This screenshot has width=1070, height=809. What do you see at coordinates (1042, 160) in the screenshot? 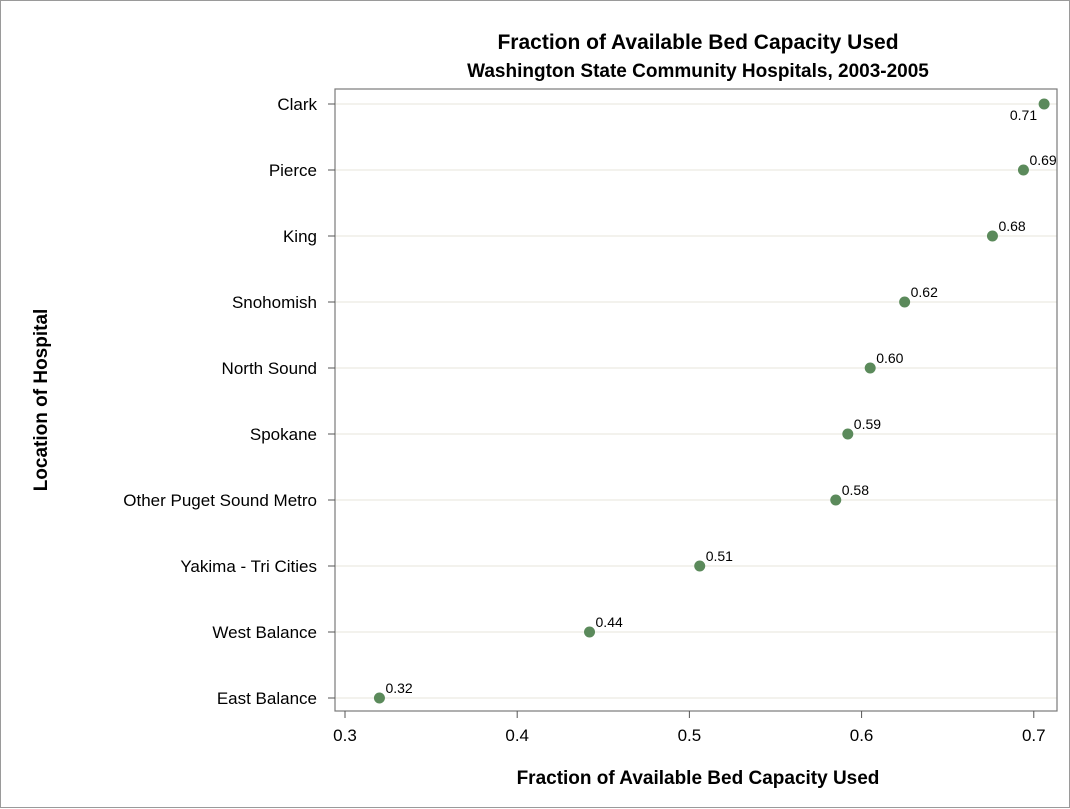
I see `data-label: 0.69` at bounding box center [1042, 160].